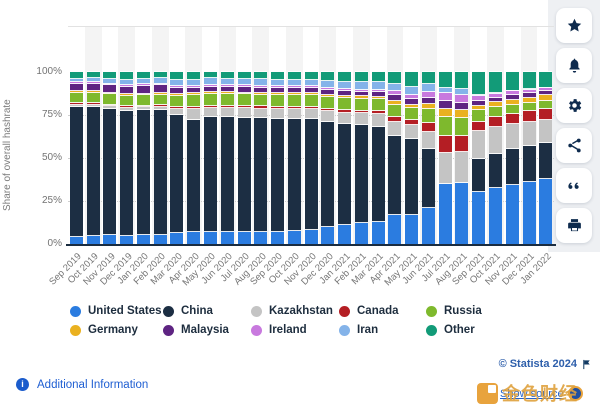 The image size is (600, 413). I want to click on statista-credit-link: © Statista 2024, so click(545, 364).